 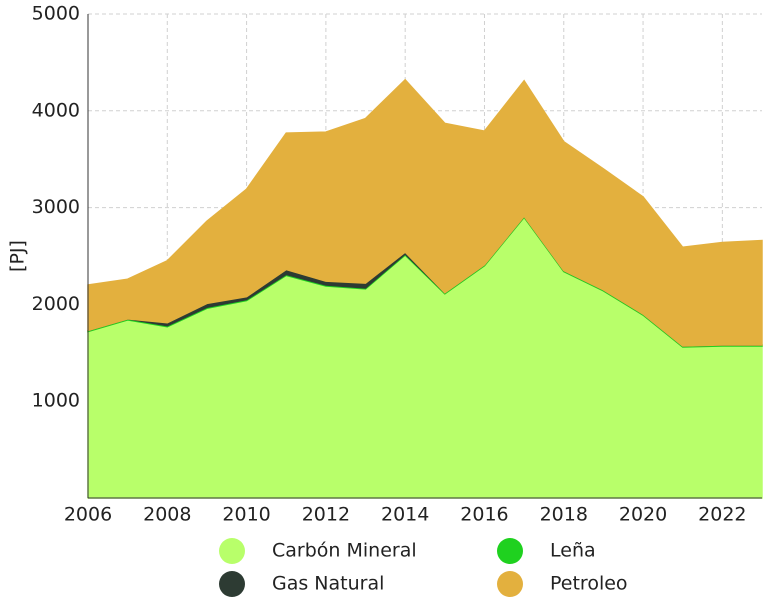 What do you see at coordinates (56, 304) in the screenshot?
I see `y-tick-label: 2000` at bounding box center [56, 304].